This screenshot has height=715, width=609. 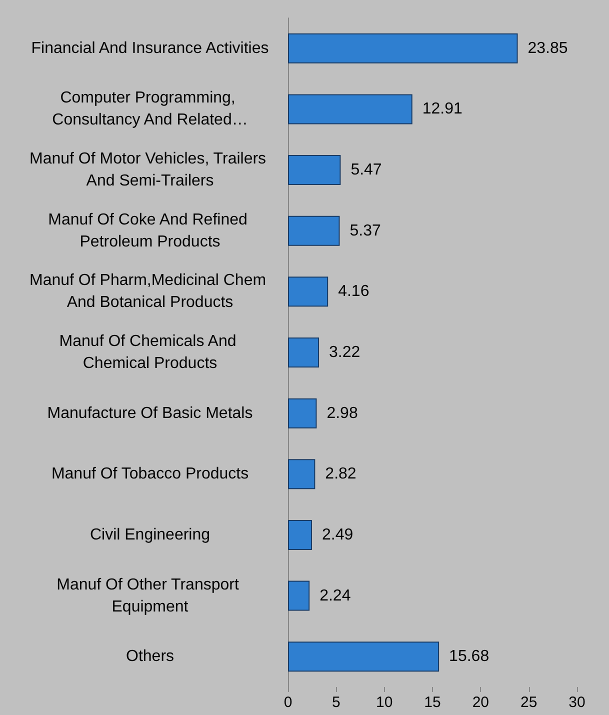 What do you see at coordinates (150, 170) in the screenshot?
I see `y-tick-label: Manuf Of Motor Vehicles, Trailers And Semi-Trailers` at bounding box center [150, 170].